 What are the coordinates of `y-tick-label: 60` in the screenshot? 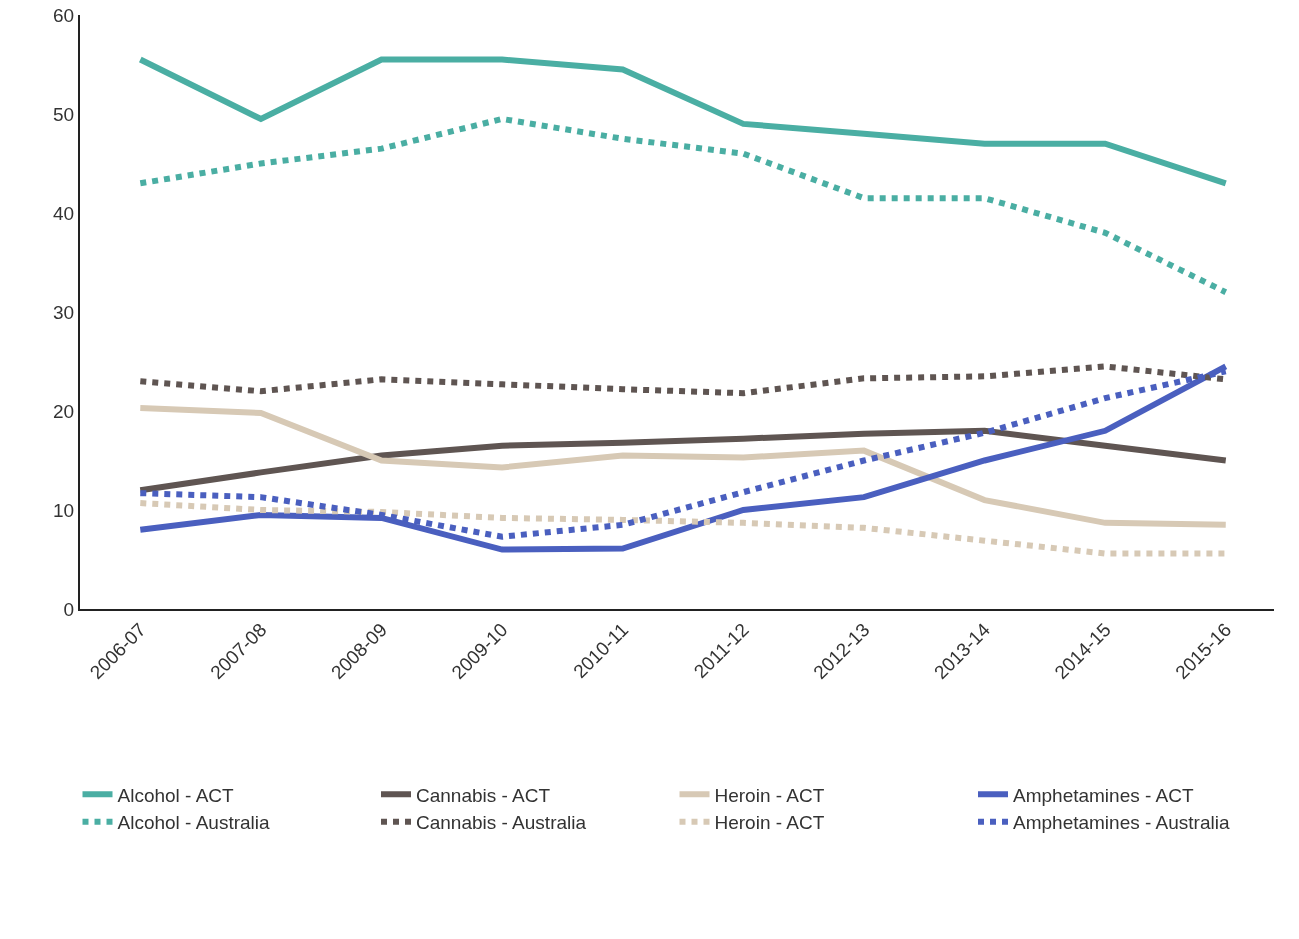 It's located at (64, 15).